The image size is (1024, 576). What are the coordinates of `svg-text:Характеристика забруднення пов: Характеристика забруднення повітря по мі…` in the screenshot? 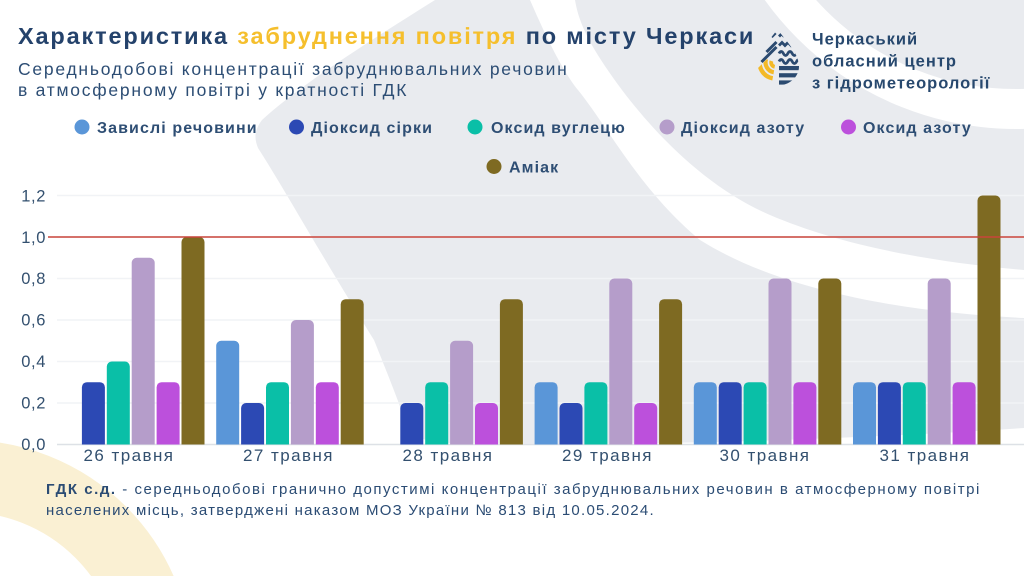 It's located at (386, 36).